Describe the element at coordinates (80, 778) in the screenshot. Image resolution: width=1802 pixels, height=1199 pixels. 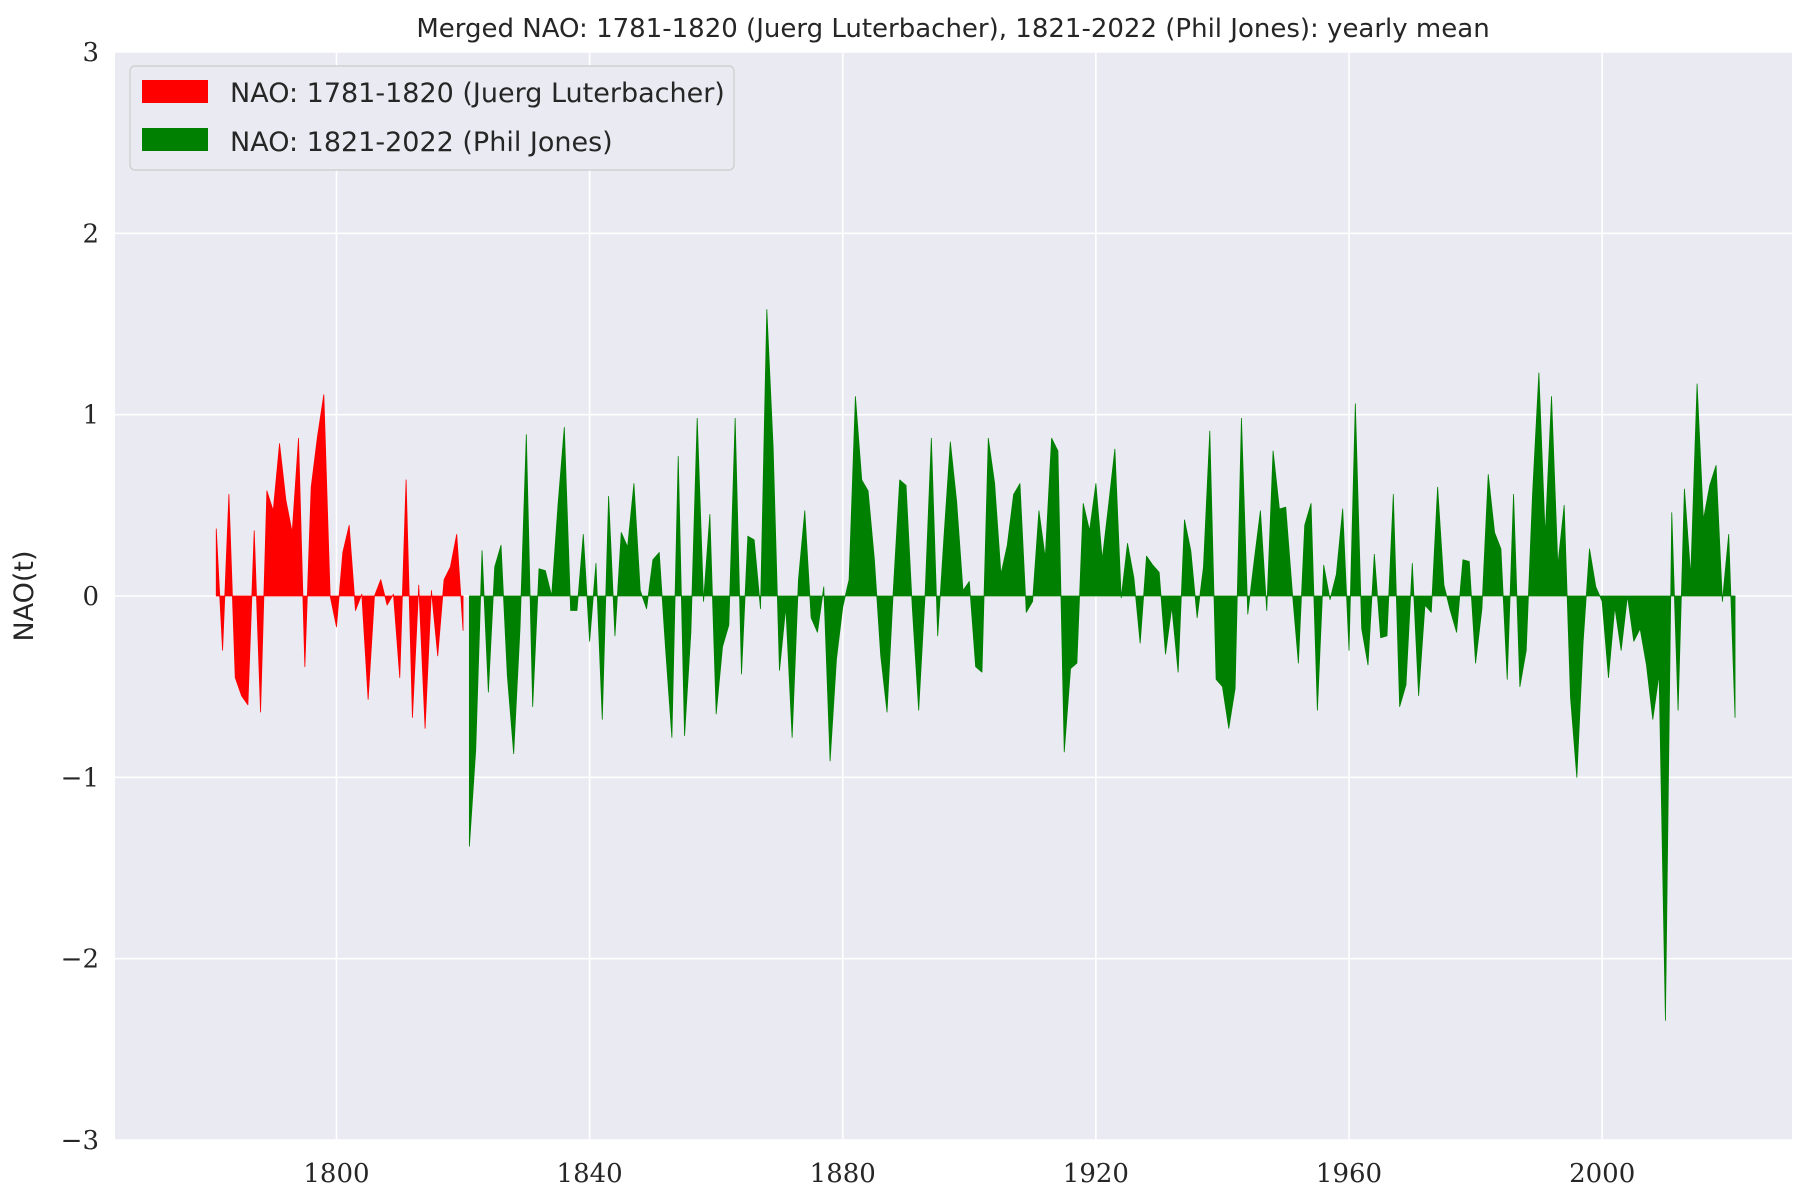
I see `y-tick-label: −1` at that location.